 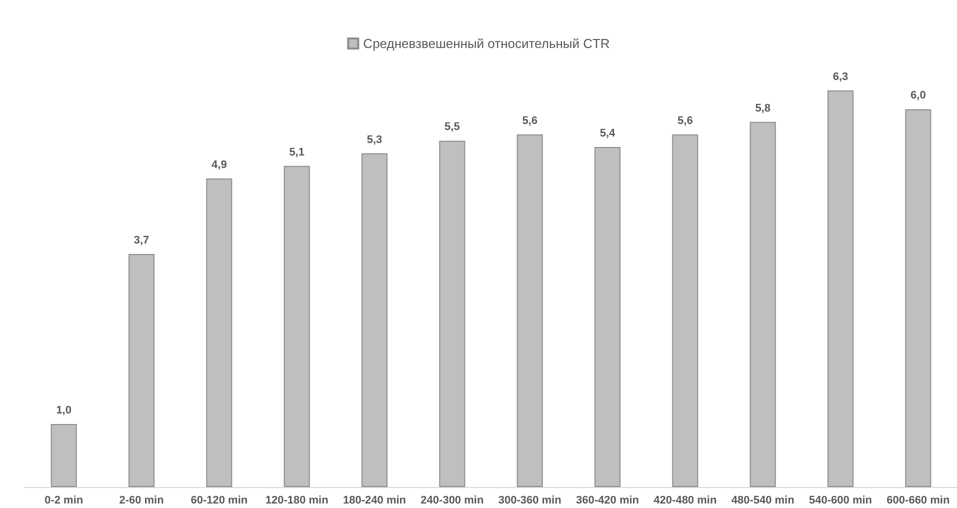 I want to click on data-label: 4,9, so click(x=219, y=164).